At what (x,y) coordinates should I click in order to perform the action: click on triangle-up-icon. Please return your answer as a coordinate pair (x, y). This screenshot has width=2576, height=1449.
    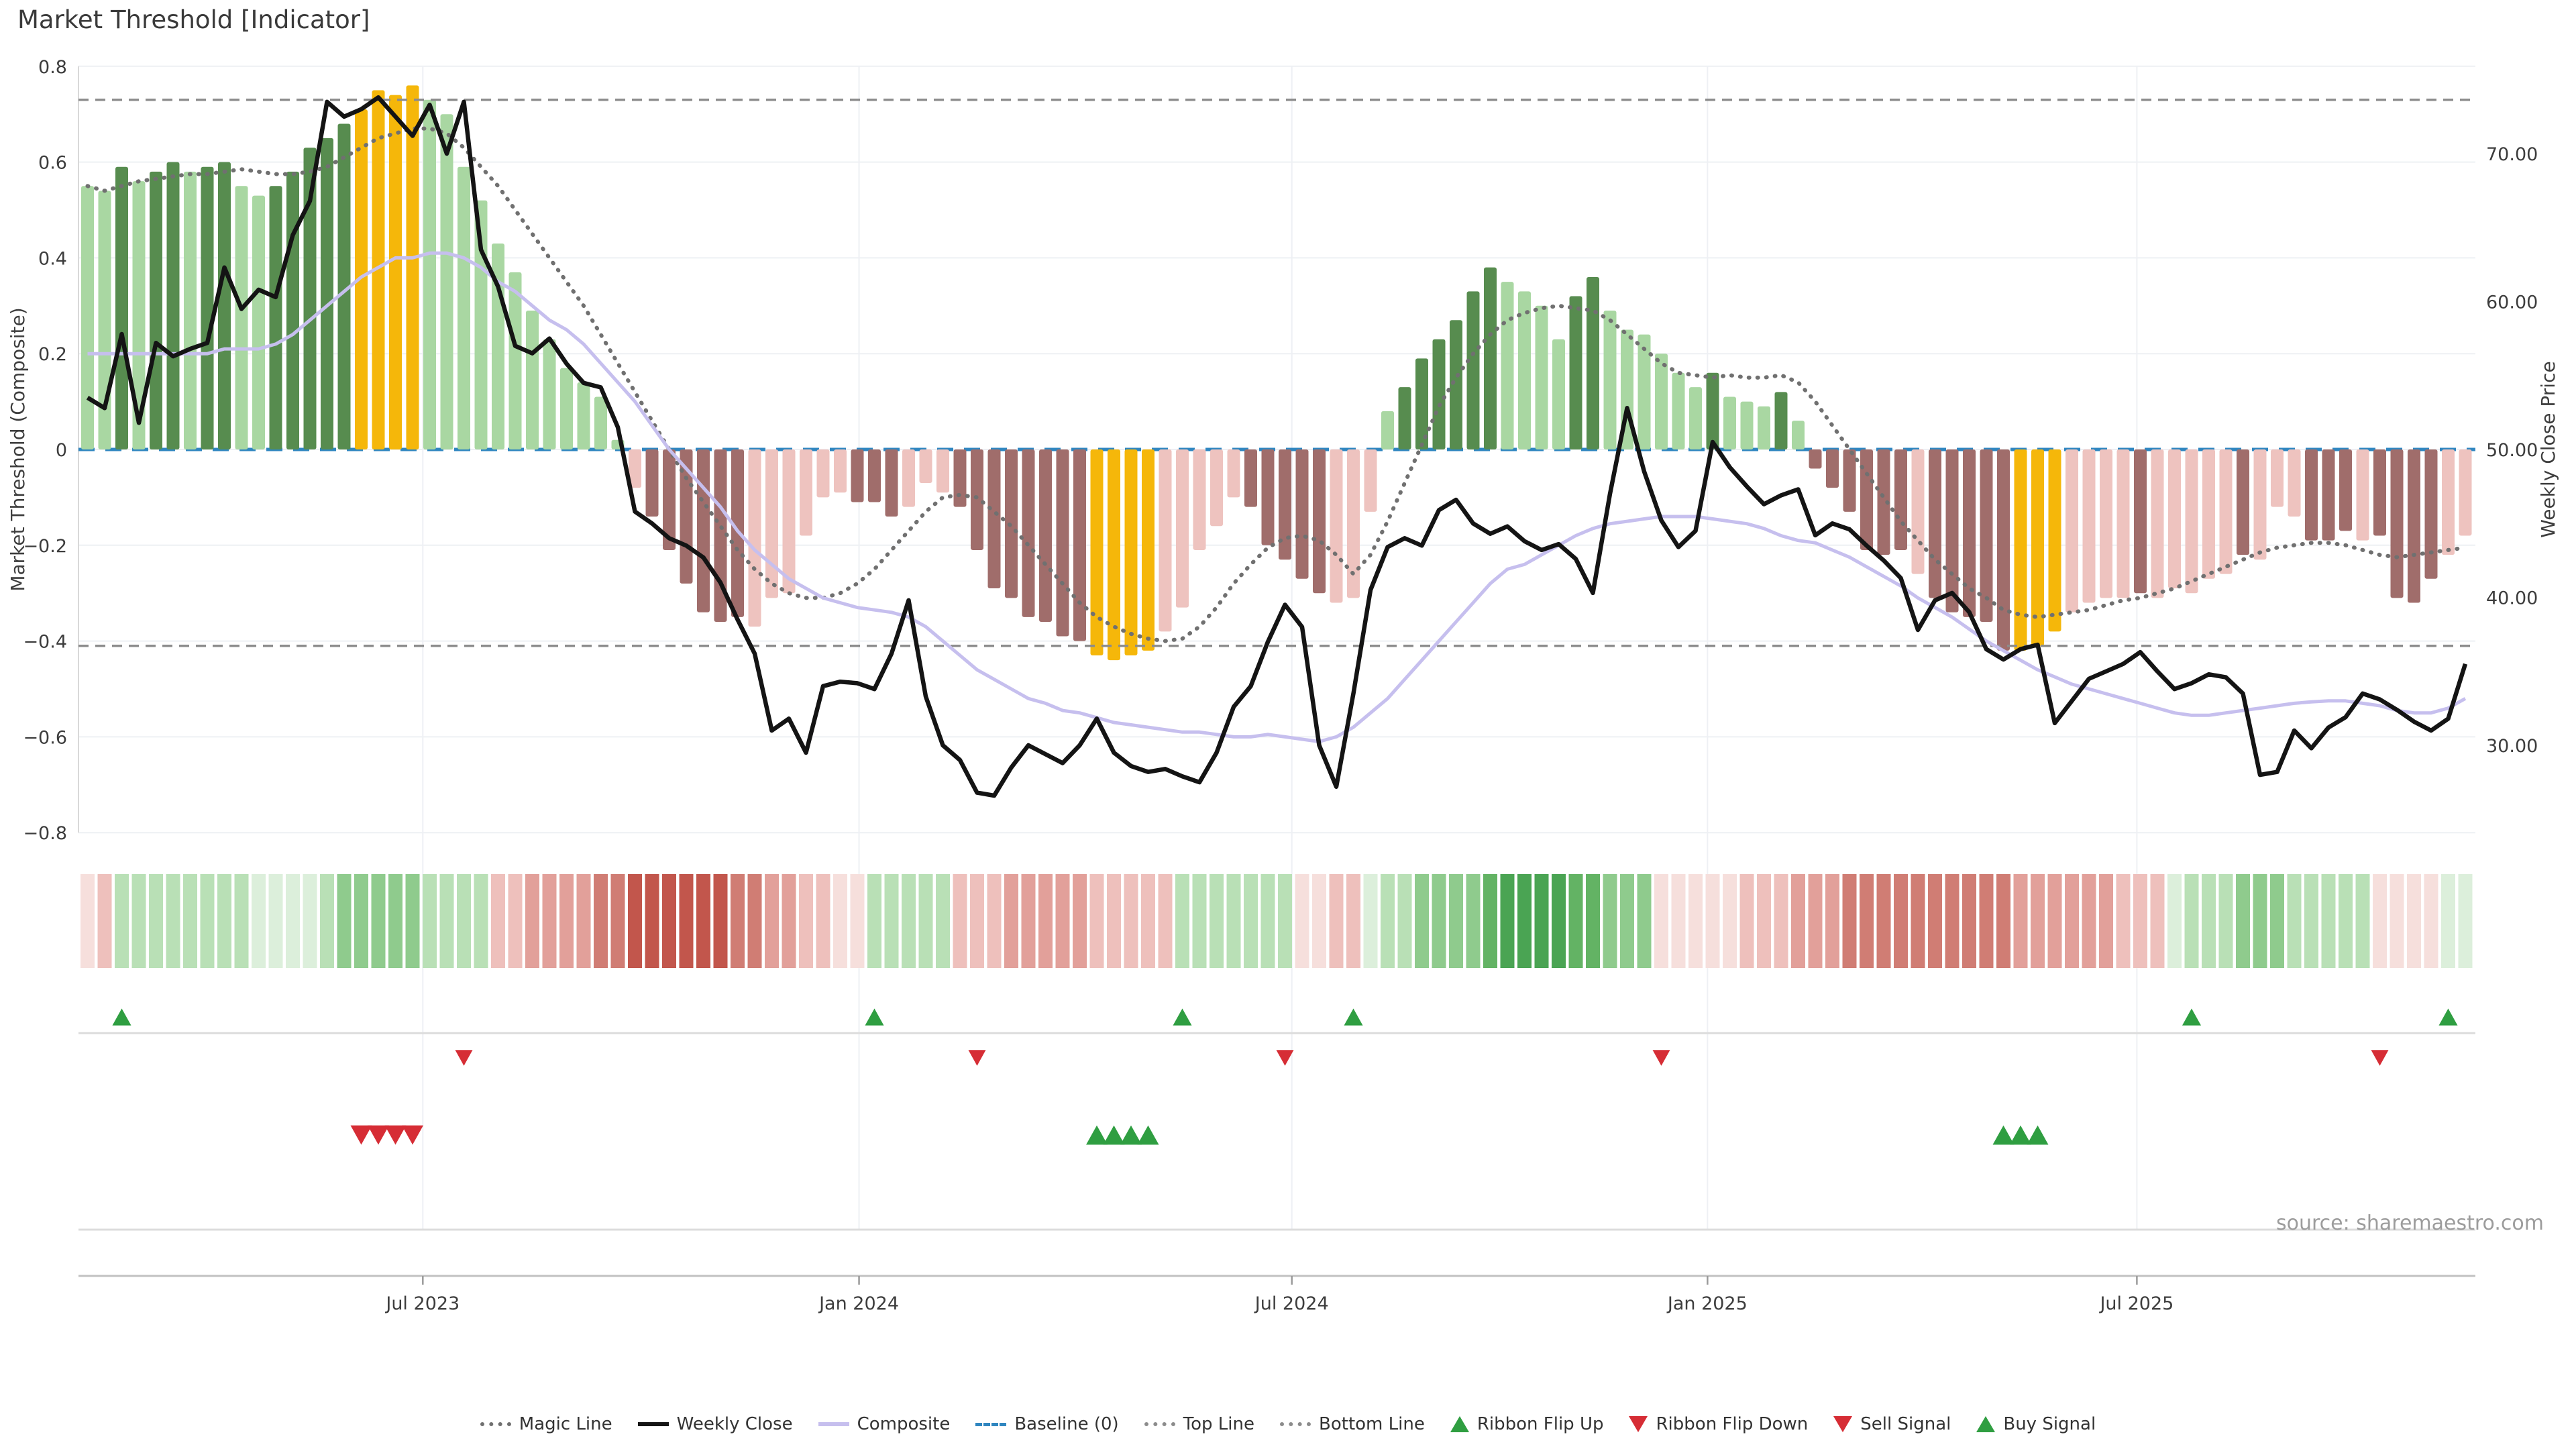
    Looking at the image, I should click on (1986, 1424).